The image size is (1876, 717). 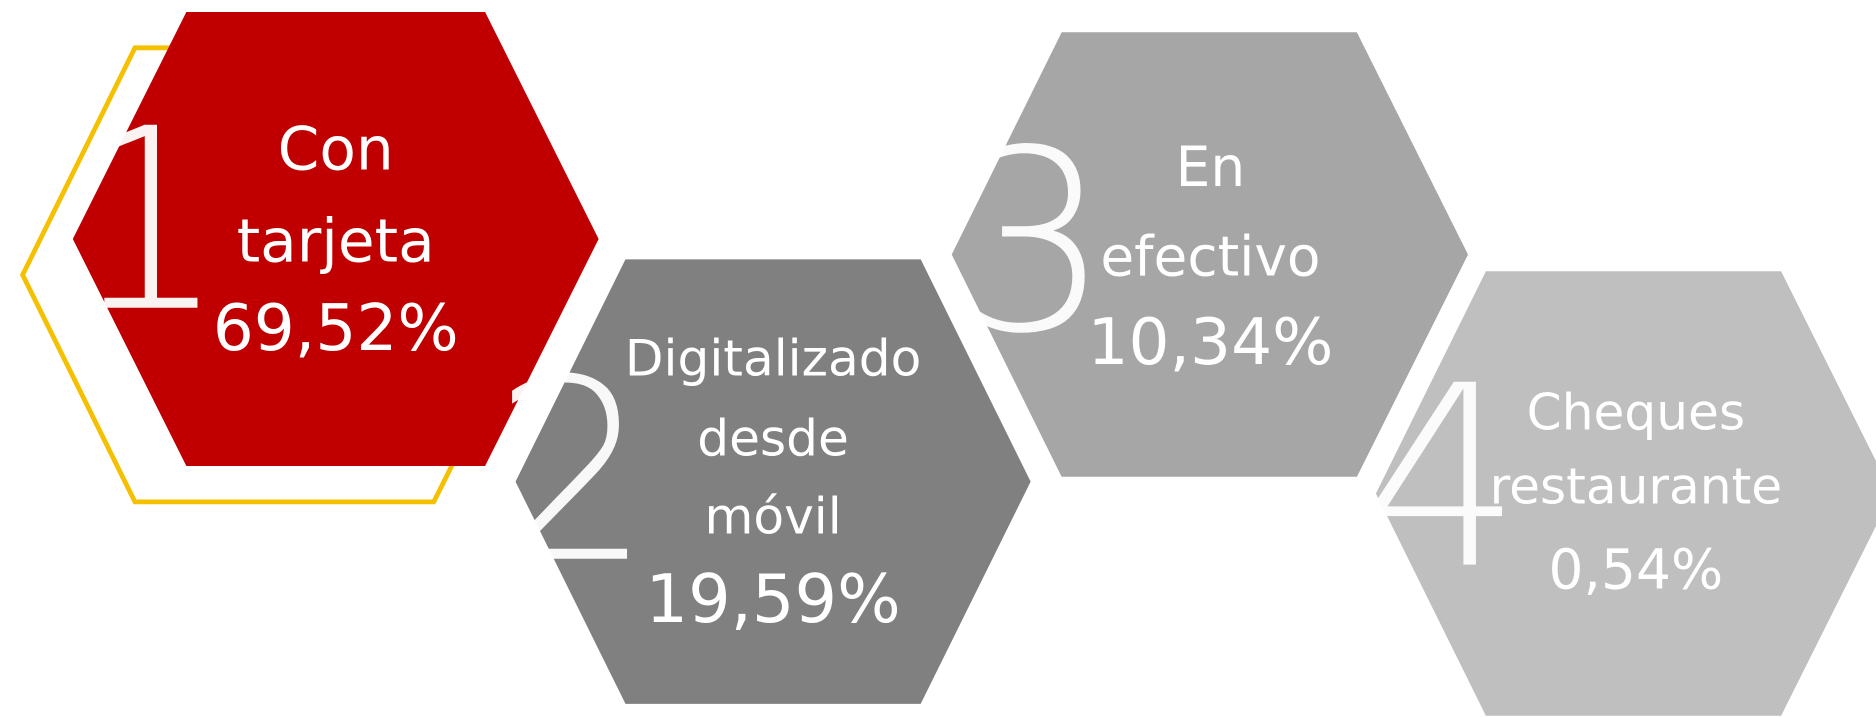 What do you see at coordinates (1210, 342) in the screenshot?
I see `item-value: 10,34%` at bounding box center [1210, 342].